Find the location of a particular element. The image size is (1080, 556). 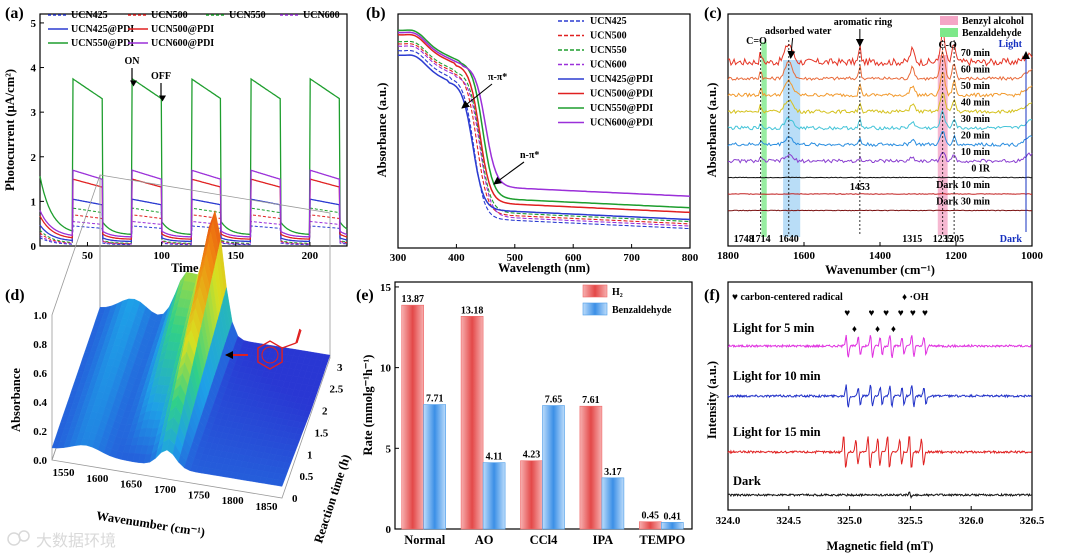

panel-a-ytick-label: 1 is located at coordinates (34, 202).